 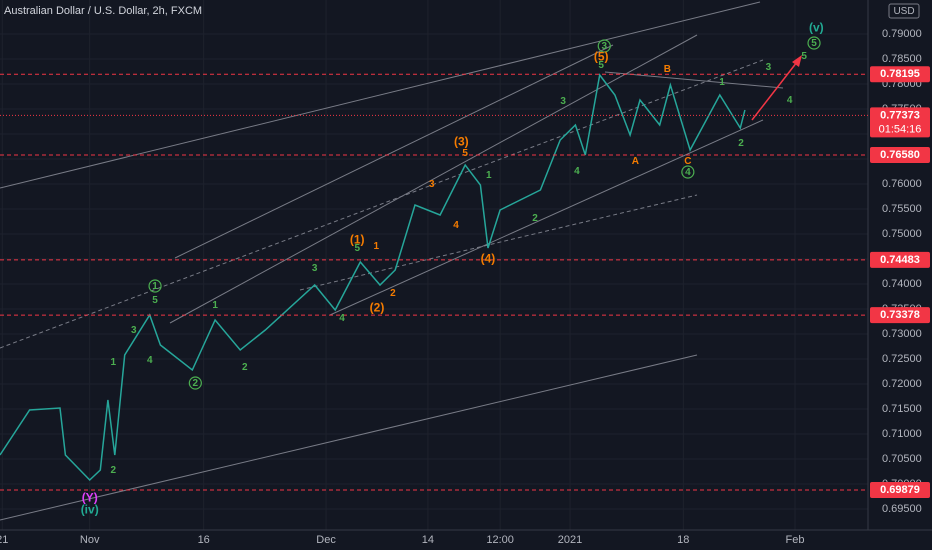 What do you see at coordinates (902, 459) in the screenshot?
I see `y-tick-label: 0.70500` at bounding box center [902, 459].